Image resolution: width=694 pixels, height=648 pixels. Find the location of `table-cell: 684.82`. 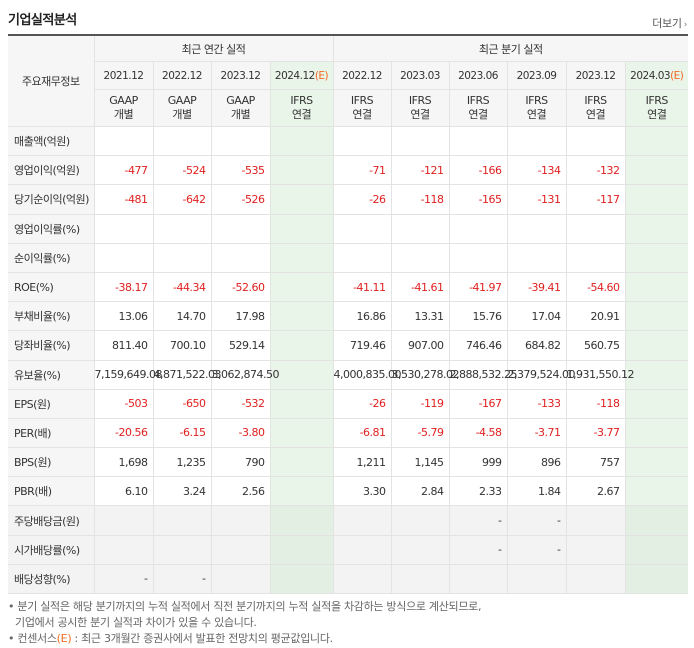

table-cell: 684.82 is located at coordinates (536, 345).